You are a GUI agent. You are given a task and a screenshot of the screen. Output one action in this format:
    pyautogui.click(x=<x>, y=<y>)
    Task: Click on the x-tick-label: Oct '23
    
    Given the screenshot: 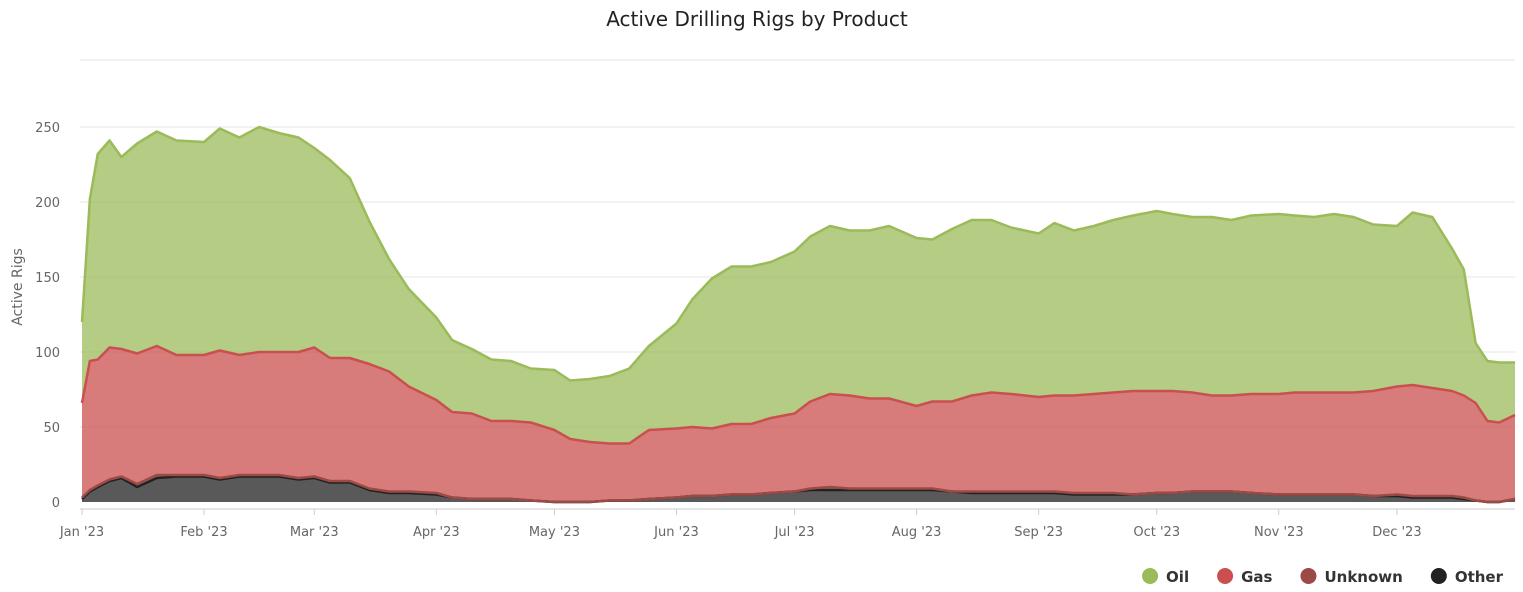 What is the action you would take?
    pyautogui.click(x=1156, y=532)
    